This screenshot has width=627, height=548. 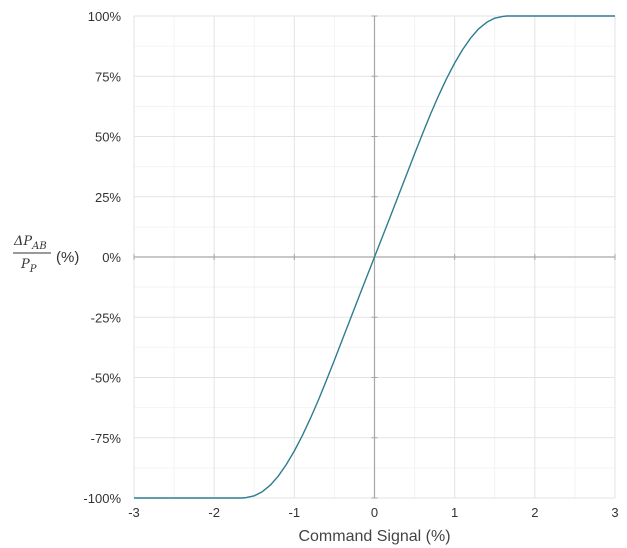 I want to click on y-tick-label: 75%, so click(x=108, y=76).